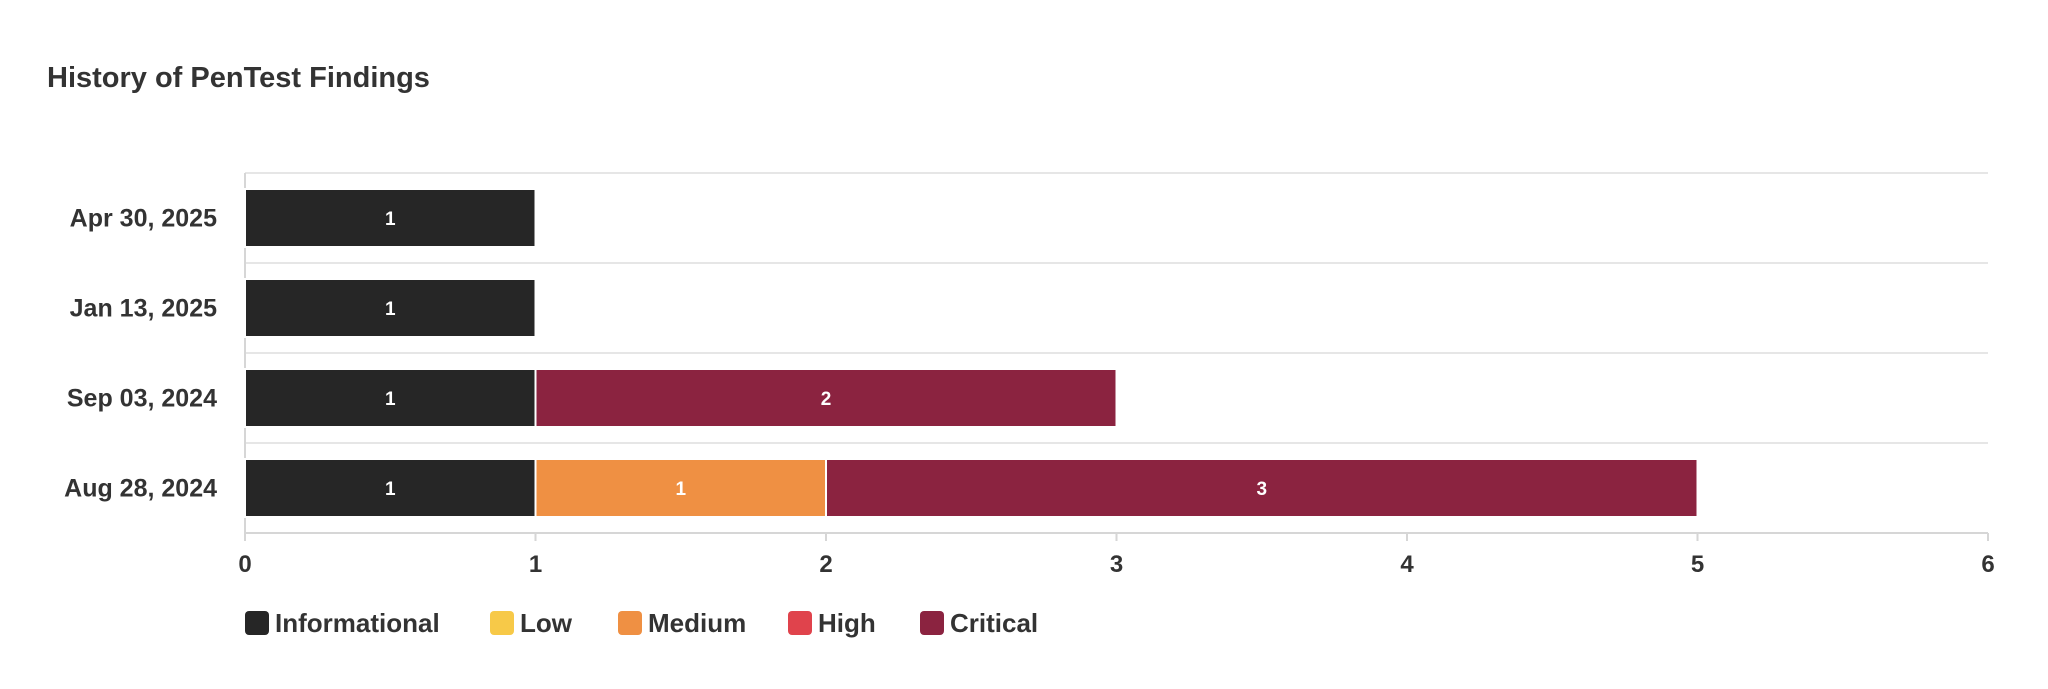  What do you see at coordinates (535, 564) in the screenshot?
I see `x-tick-label: 1` at bounding box center [535, 564].